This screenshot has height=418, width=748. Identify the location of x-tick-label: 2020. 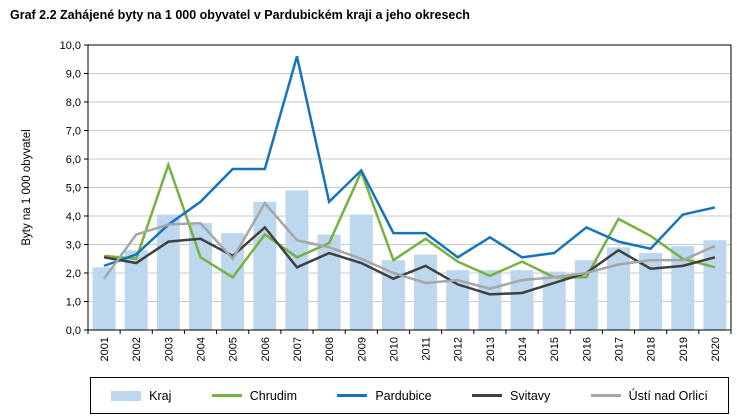
(716, 349).